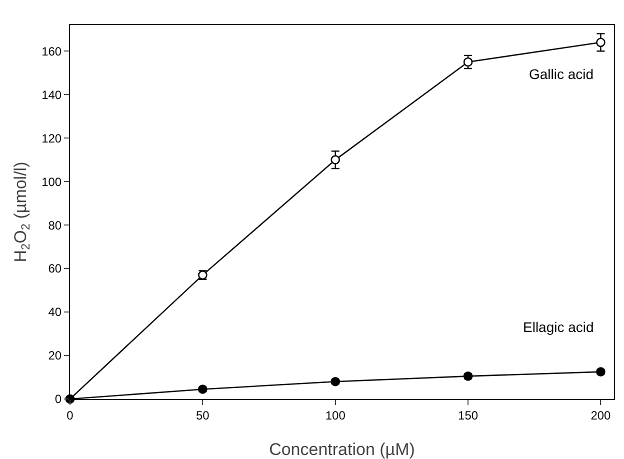 This screenshot has width=624, height=459. I want to click on y-tick-label: 120, so click(52, 138).